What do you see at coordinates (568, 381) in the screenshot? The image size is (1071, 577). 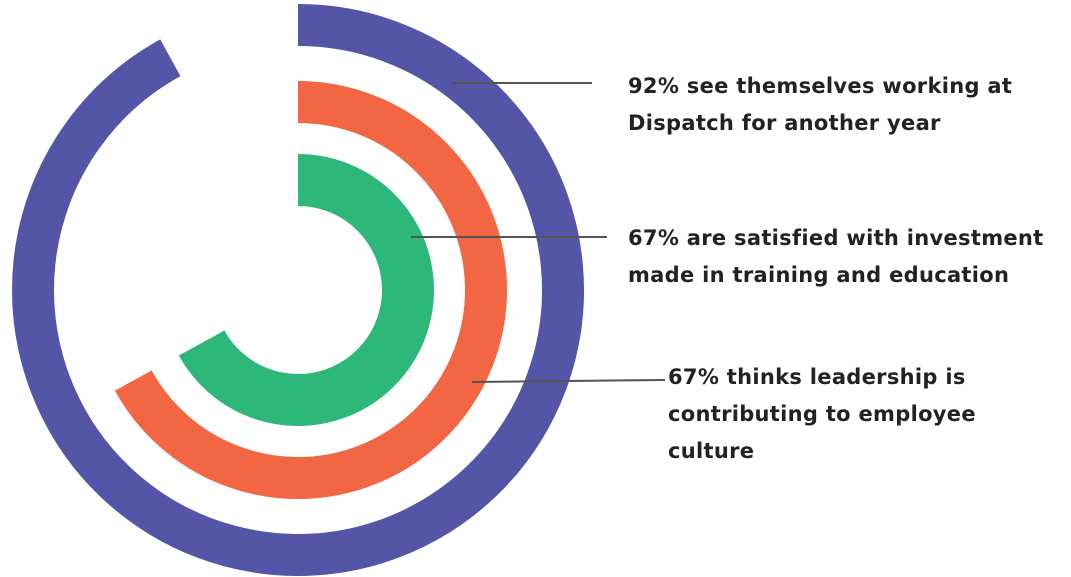 I see `ring-inner-leader-line` at bounding box center [568, 381].